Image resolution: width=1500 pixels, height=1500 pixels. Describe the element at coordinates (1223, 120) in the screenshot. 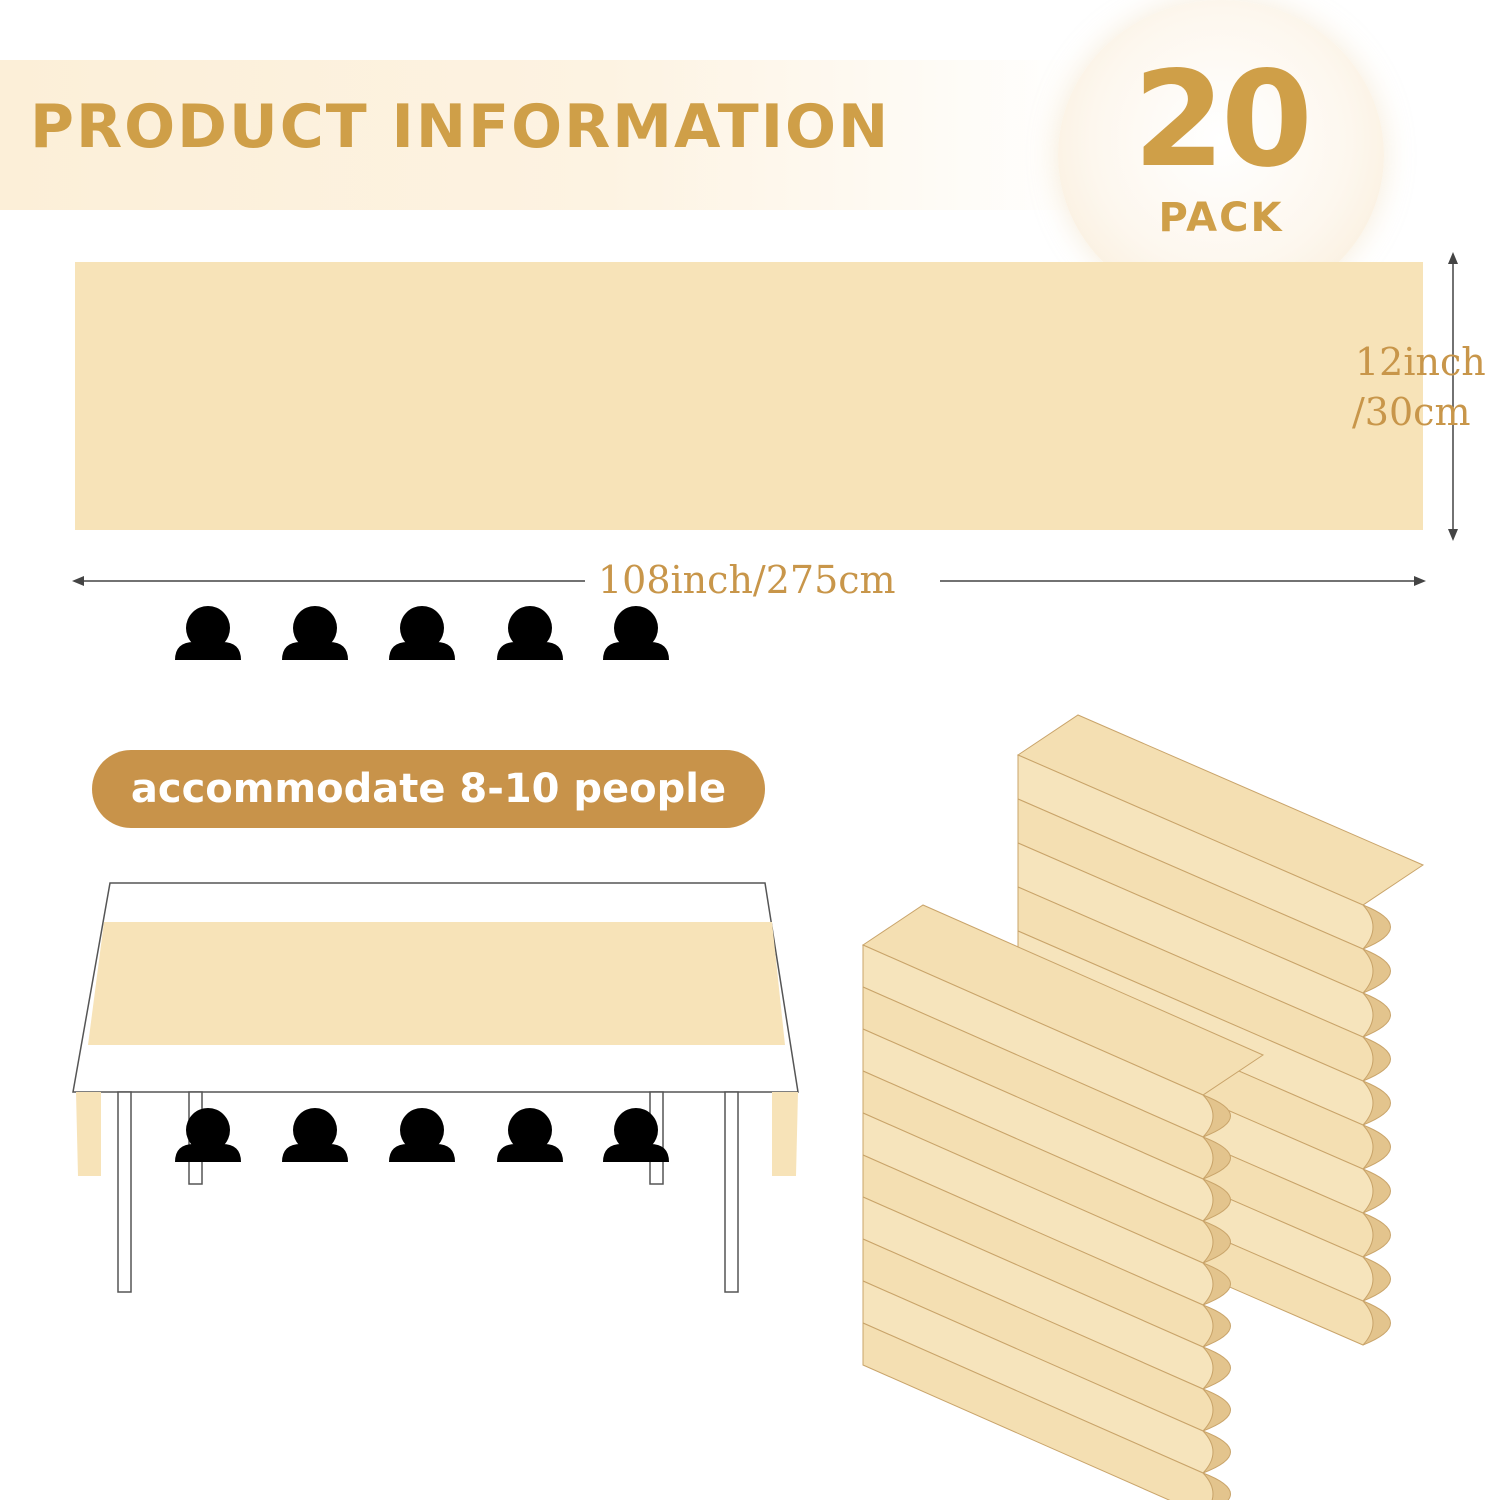

I see `pack-count: 20` at that location.